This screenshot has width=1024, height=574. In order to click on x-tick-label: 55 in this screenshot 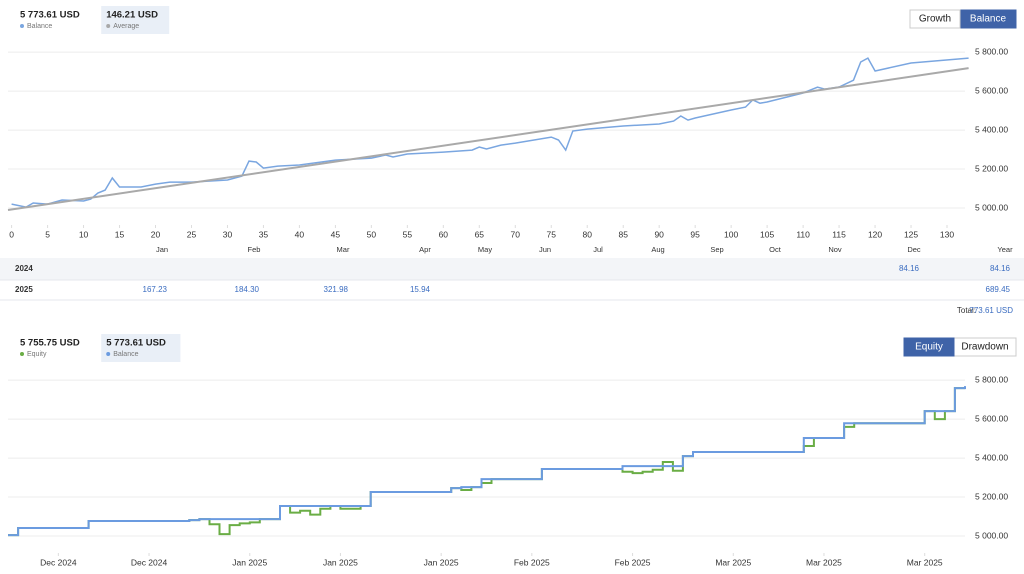, I will do `click(408, 234)`.